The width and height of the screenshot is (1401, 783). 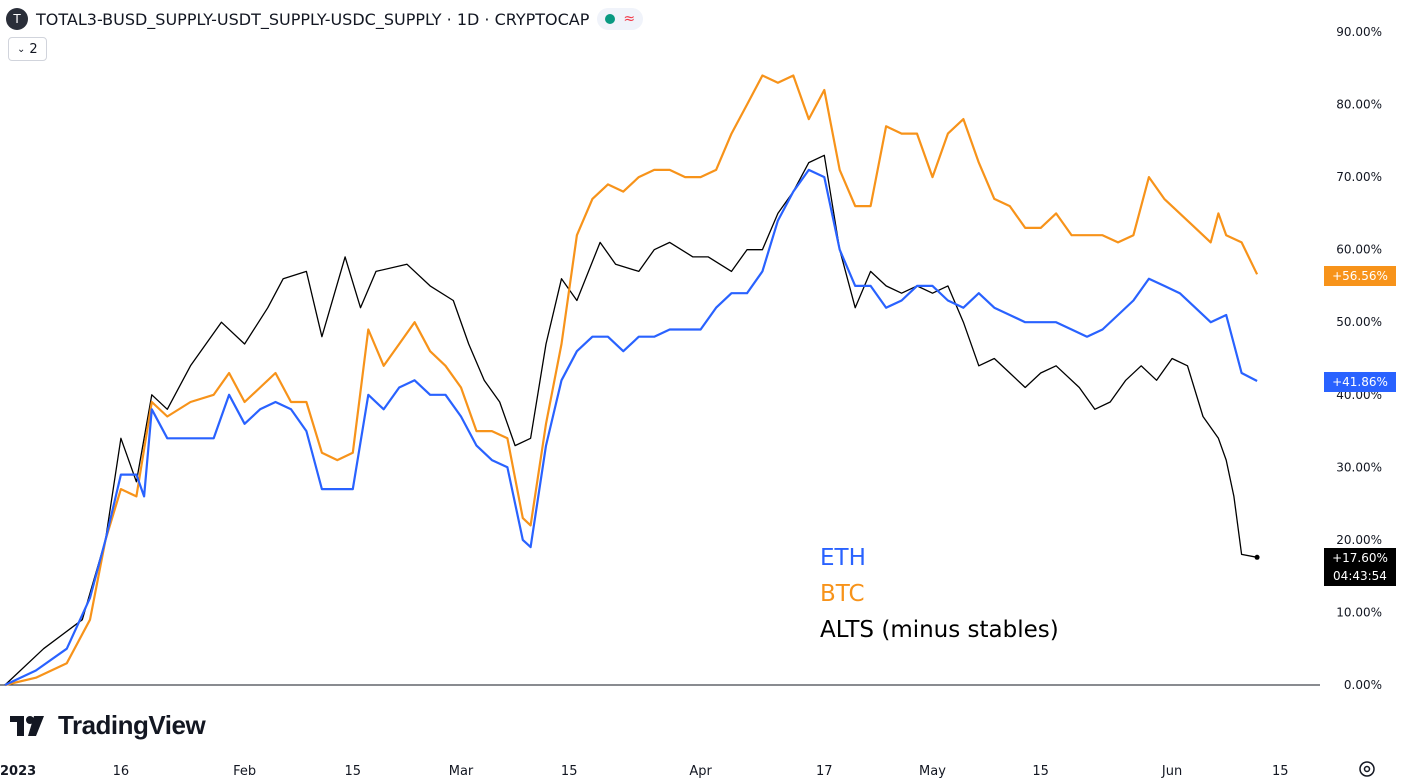 What do you see at coordinates (939, 594) in the screenshot?
I see `chart-legend: ETH BTC ALTS (minus stables)` at bounding box center [939, 594].